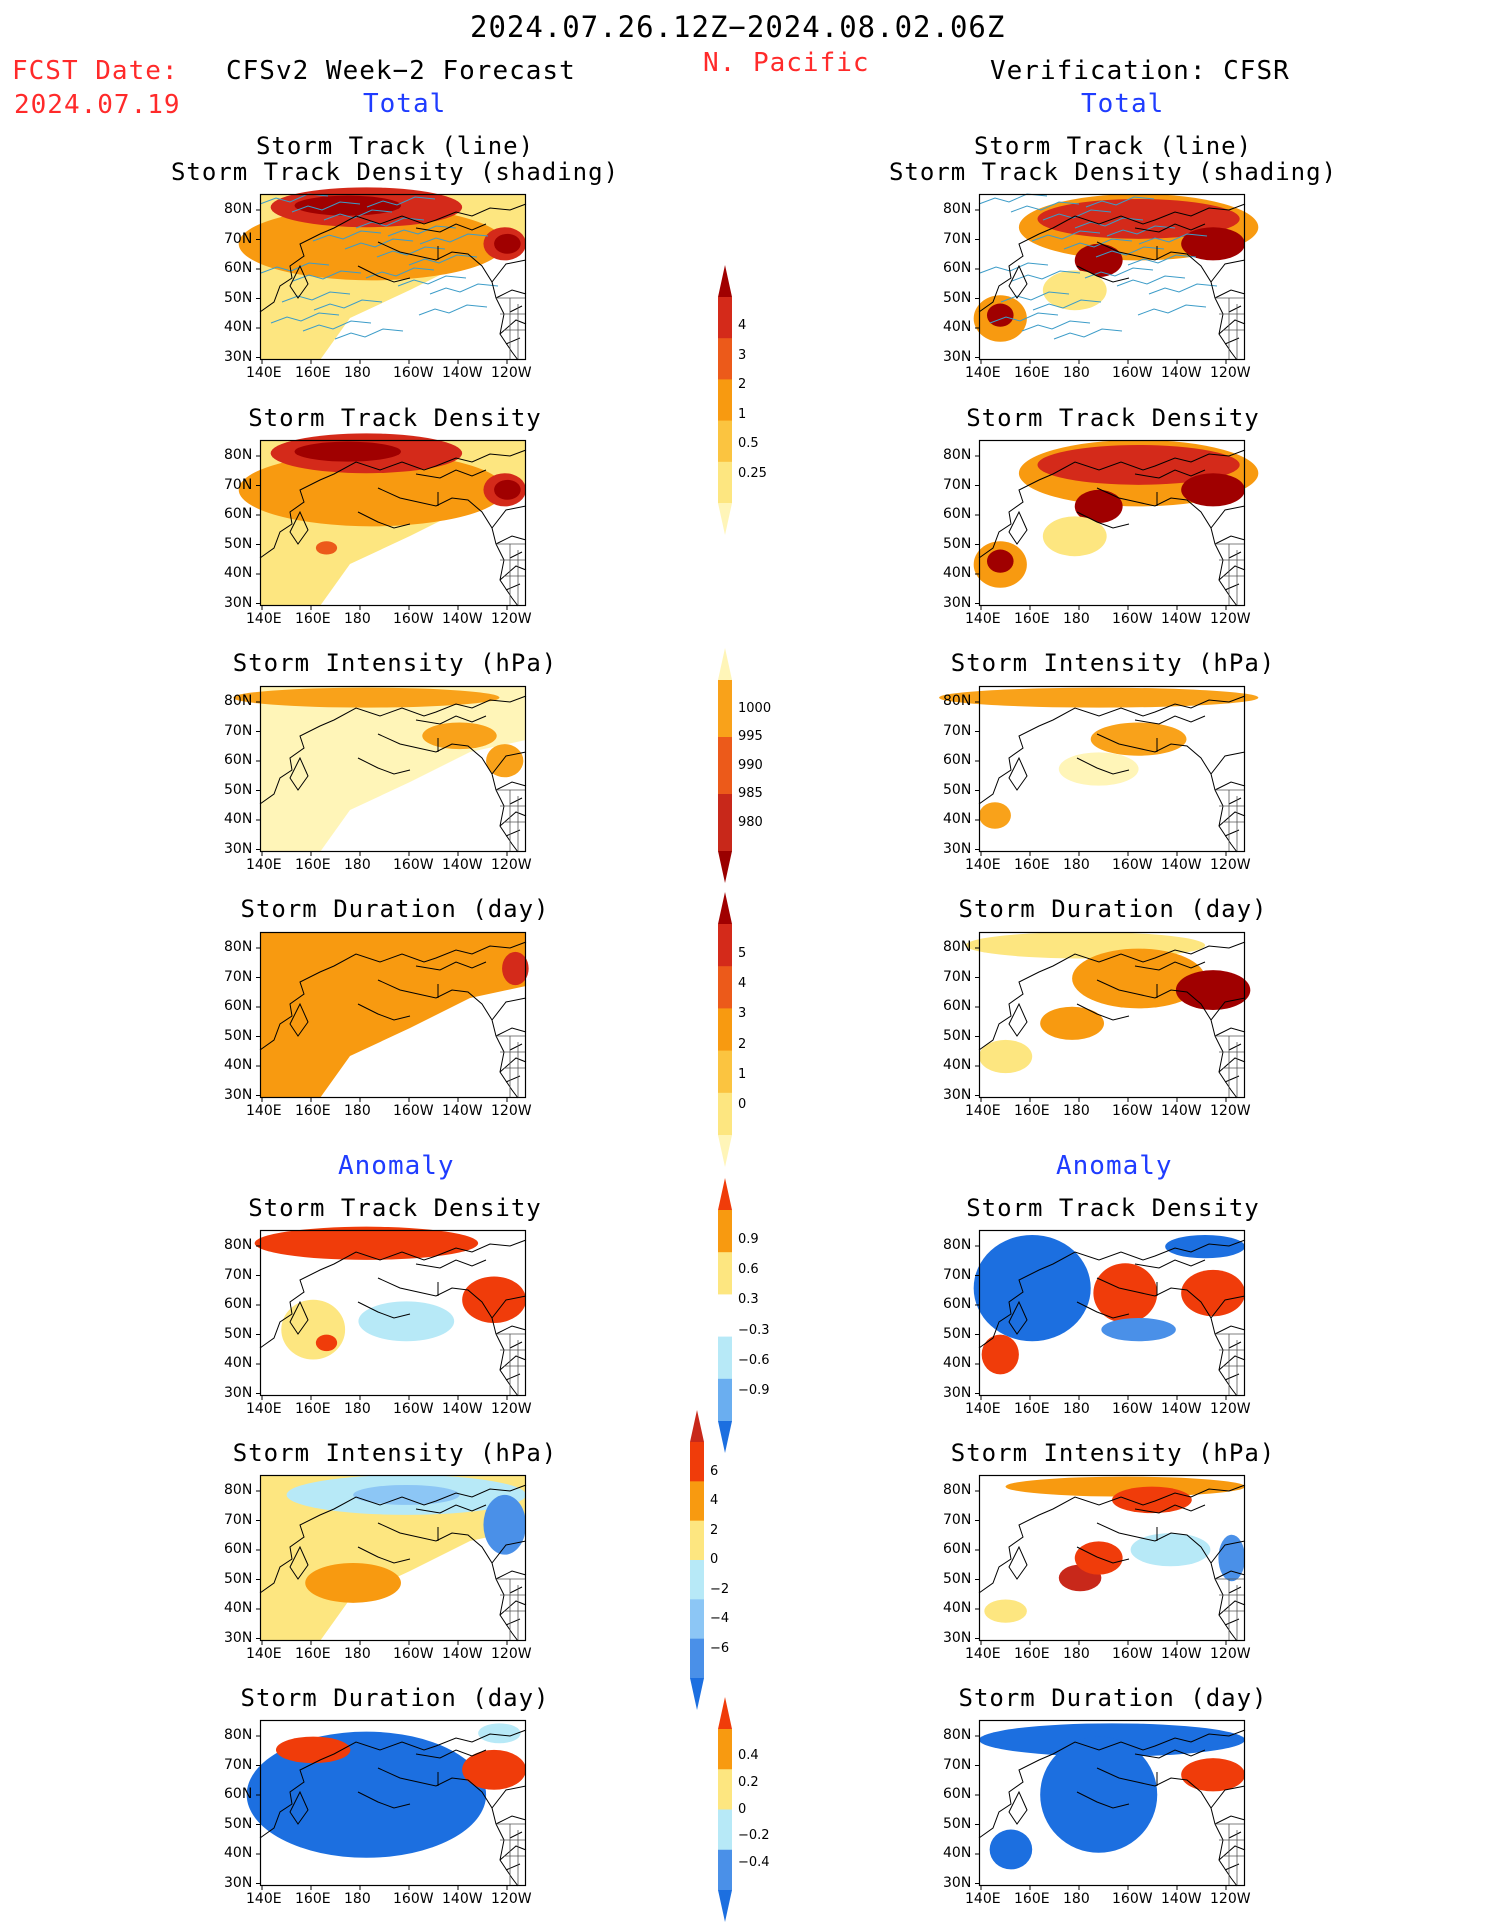 The width and height of the screenshot is (1487, 1930). What do you see at coordinates (720, 1618) in the screenshot?
I see `colorbar-tick-label: −4` at bounding box center [720, 1618].